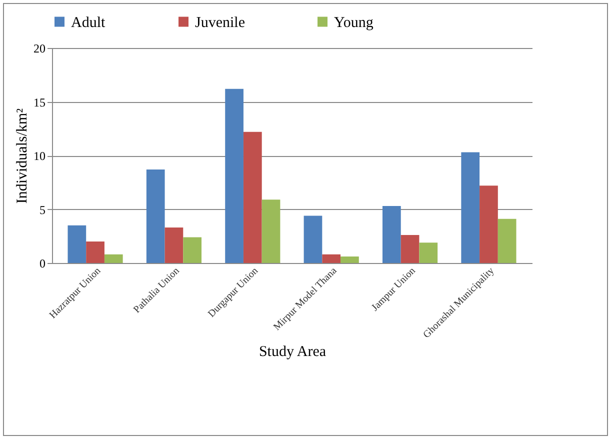 This screenshot has width=613, height=441. Describe the element at coordinates (40, 102) in the screenshot. I see `y-tick-label: 15` at that location.